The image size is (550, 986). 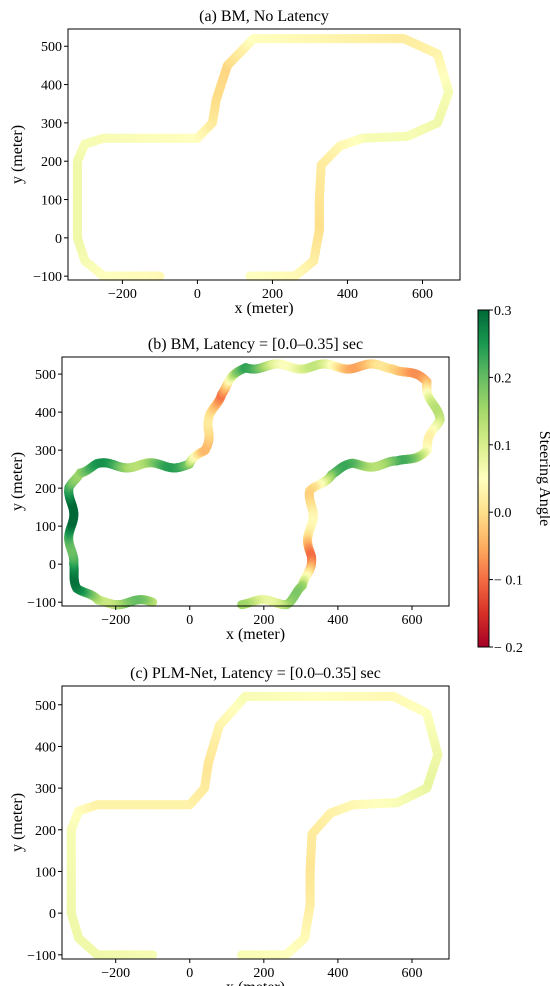 What do you see at coordinates (503, 513) in the screenshot?
I see `colorbar-tick-label: 0.0` at bounding box center [503, 513].